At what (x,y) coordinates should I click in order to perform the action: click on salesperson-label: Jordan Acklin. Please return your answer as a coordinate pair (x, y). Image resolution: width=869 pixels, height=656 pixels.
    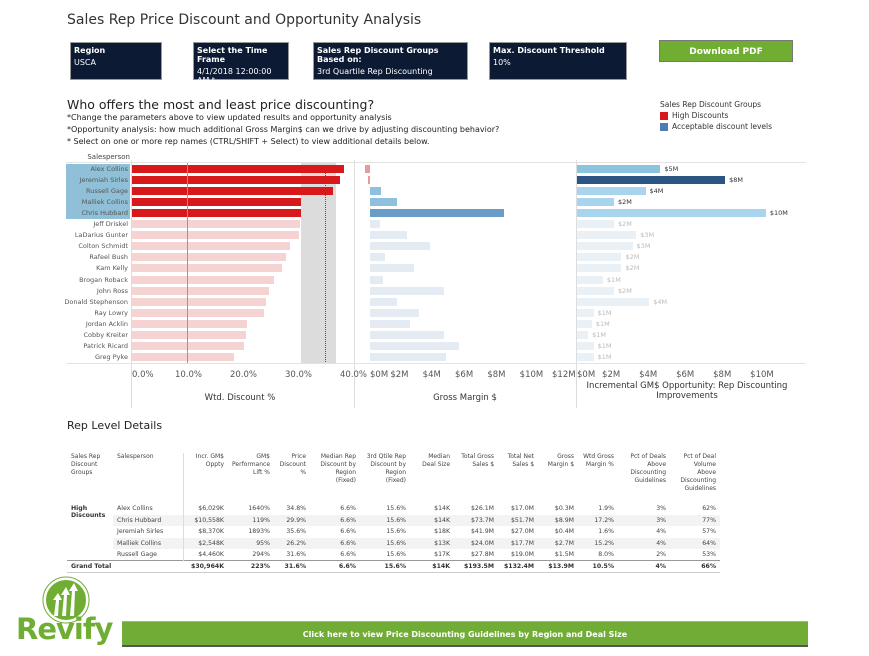
    Looking at the image, I should click on (106, 323).